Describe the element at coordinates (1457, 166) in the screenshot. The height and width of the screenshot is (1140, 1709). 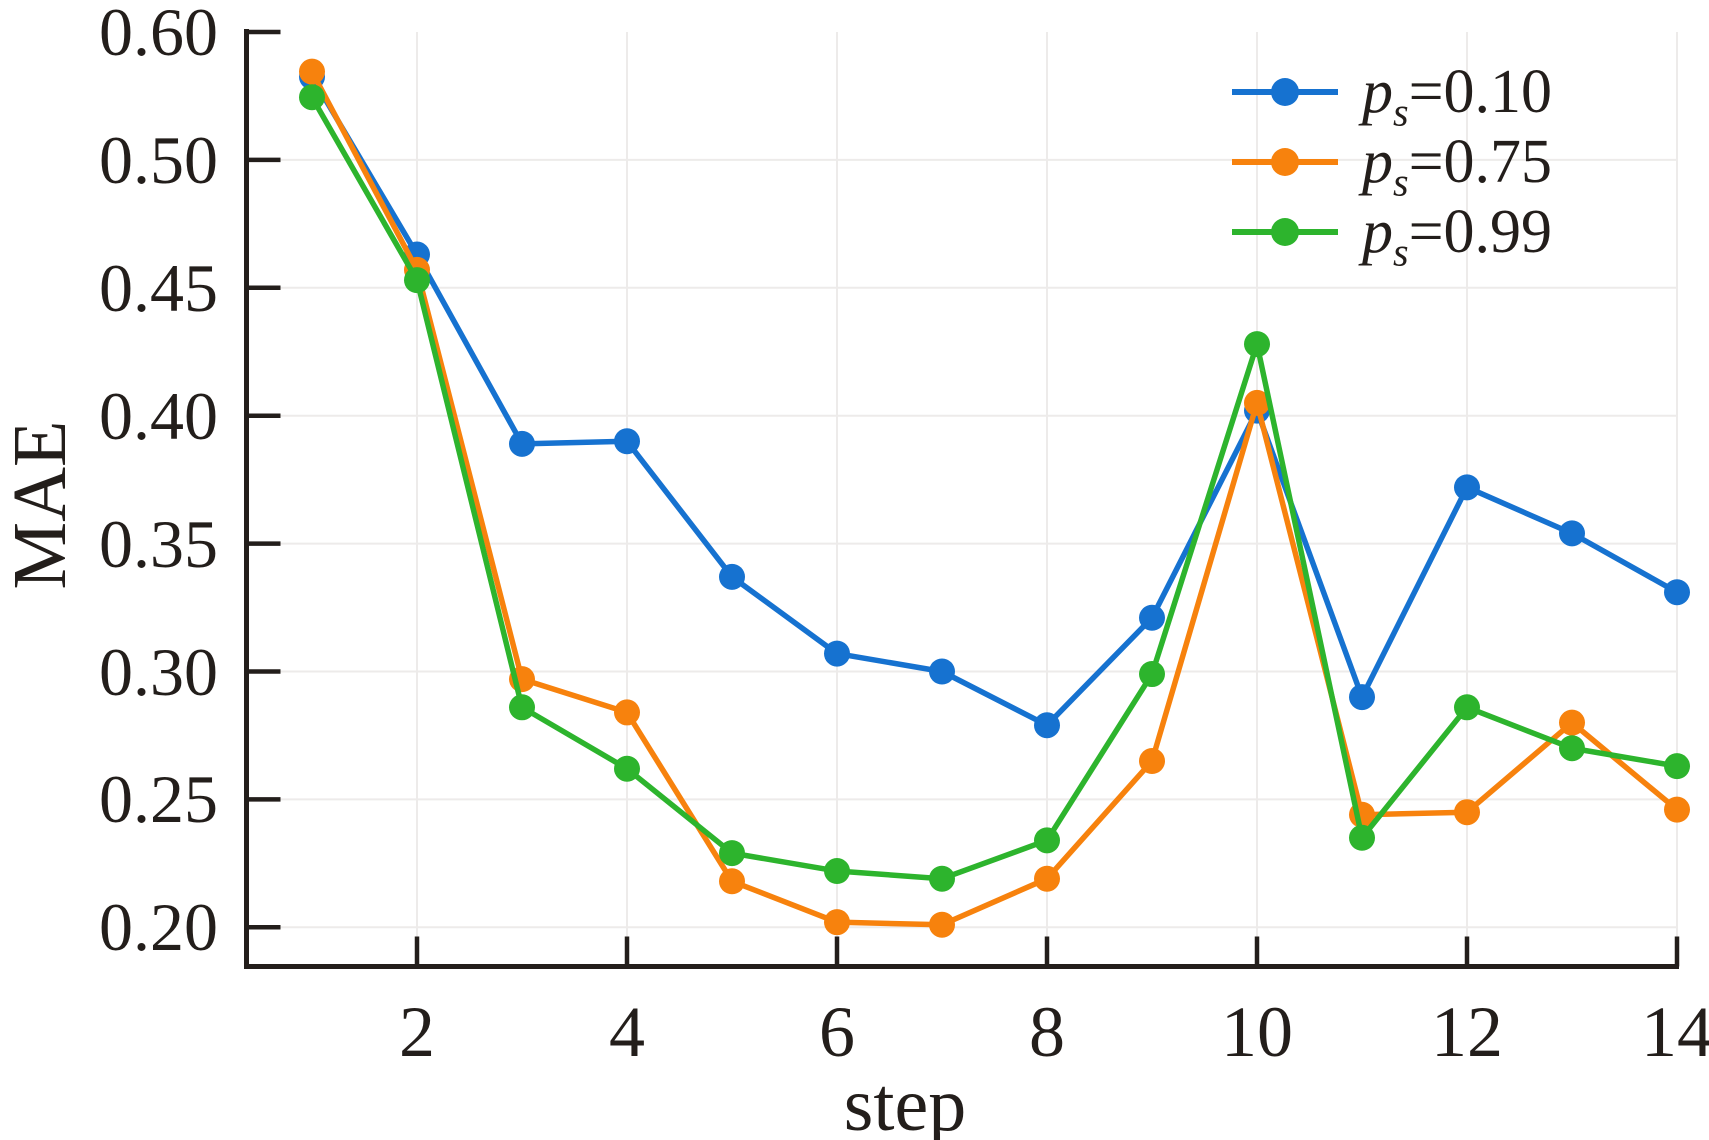
I see `legend-label: ps=0.75` at that location.